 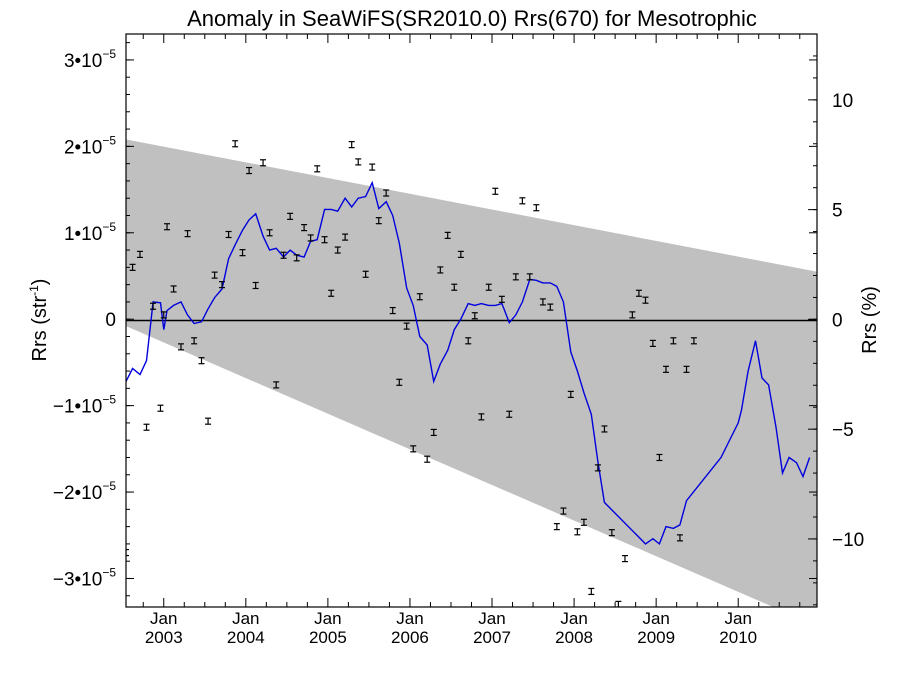 What do you see at coordinates (84, 577) in the screenshot?
I see `left-tick-label: −3•10−5` at bounding box center [84, 577].